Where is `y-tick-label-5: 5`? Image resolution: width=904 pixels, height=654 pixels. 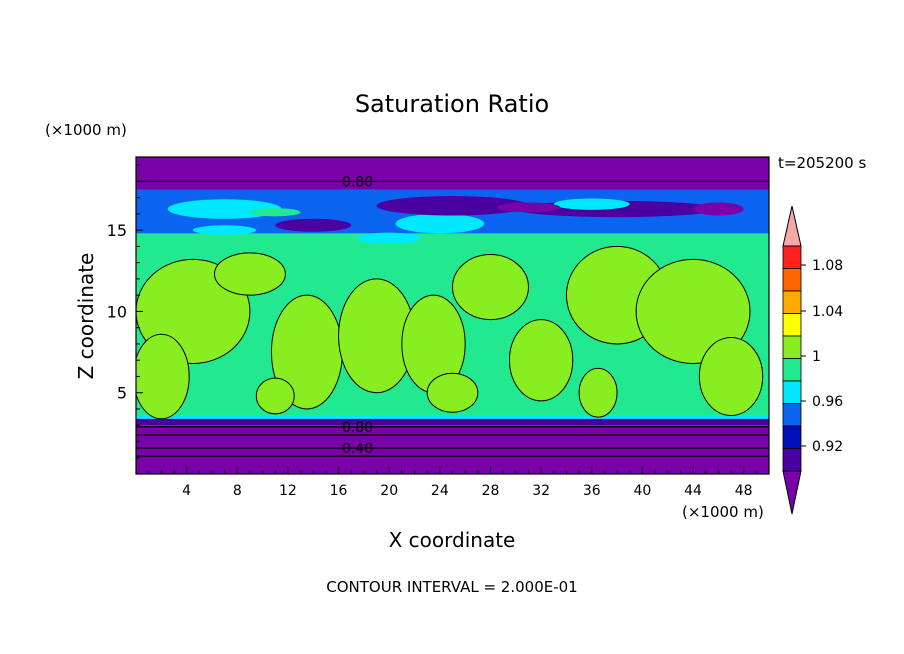 y-tick-label-5: 5 is located at coordinates (122, 393).